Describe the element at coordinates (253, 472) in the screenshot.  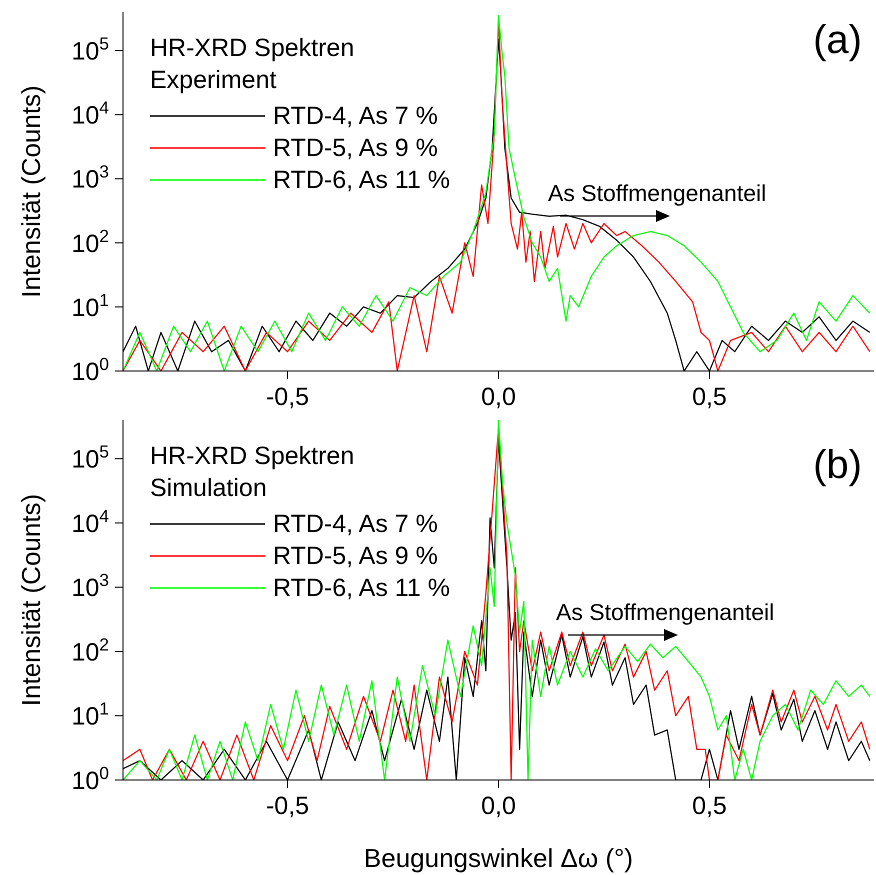
I see `legend-title: HR-XRD Spektren Simulation` at that location.